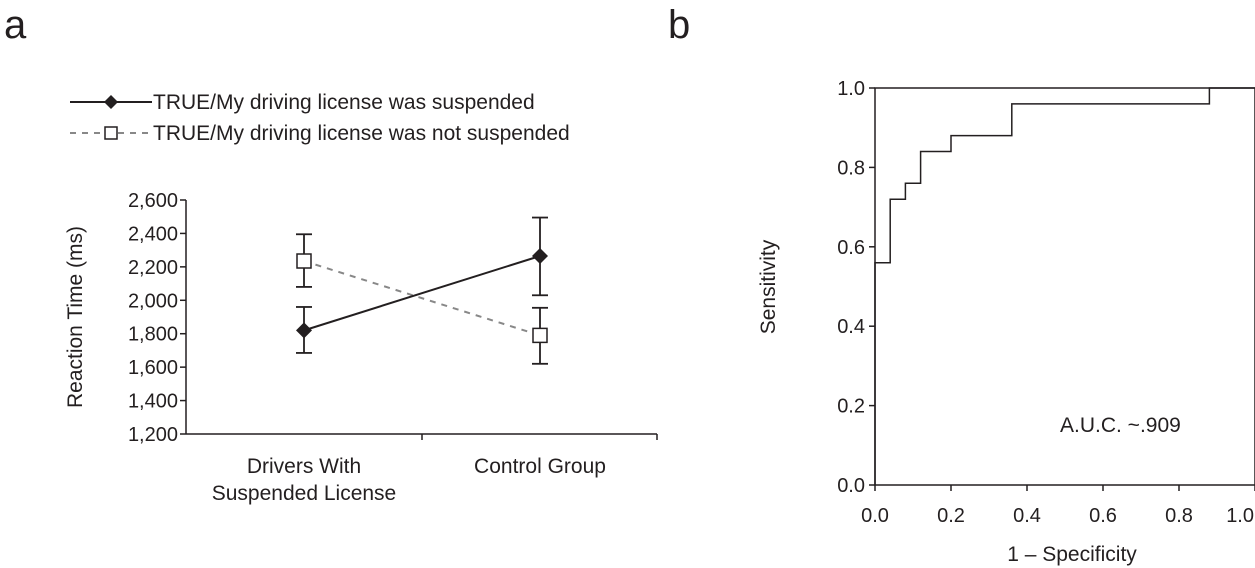 The height and width of the screenshot is (568, 1255). Describe the element at coordinates (153, 368) in the screenshot. I see `y-tick-label-a: 1,600` at that location.